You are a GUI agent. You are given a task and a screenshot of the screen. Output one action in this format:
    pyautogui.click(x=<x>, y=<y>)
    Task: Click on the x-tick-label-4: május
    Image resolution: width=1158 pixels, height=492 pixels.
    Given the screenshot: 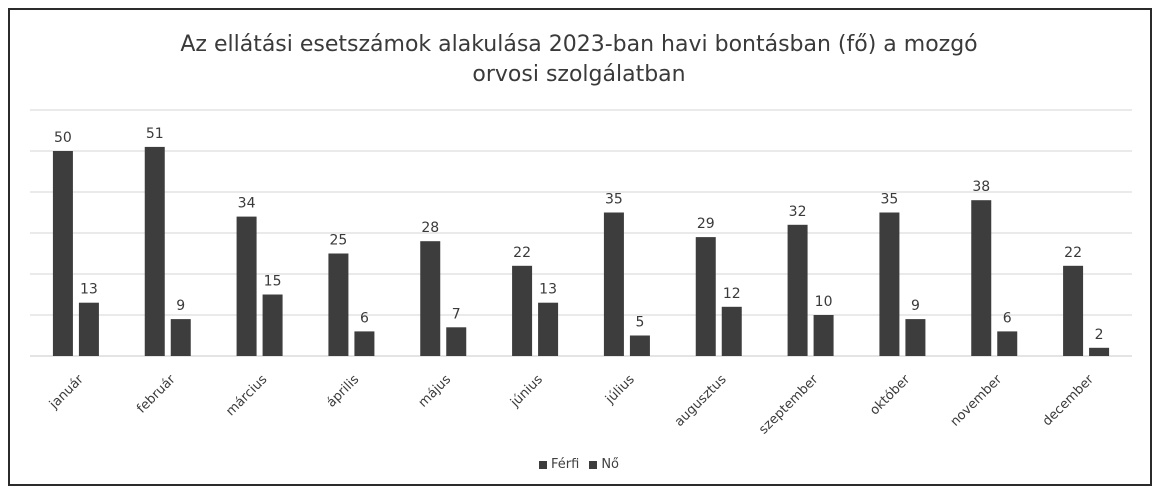 What is the action you would take?
    pyautogui.click(x=435, y=391)
    